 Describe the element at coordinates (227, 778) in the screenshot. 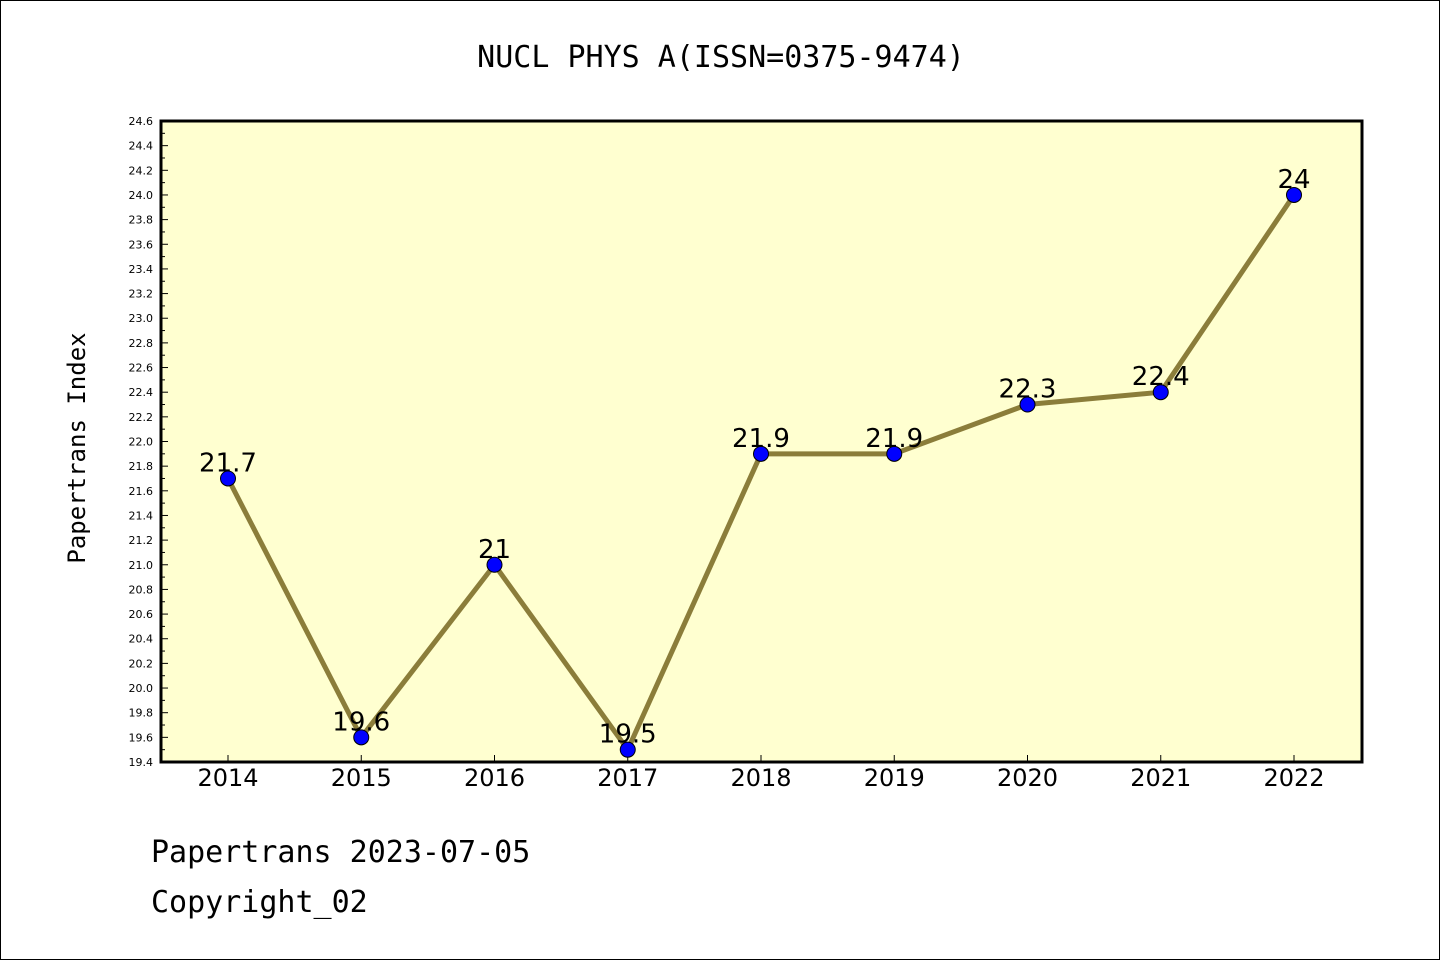

I see `x-tick-label: 2014` at that location.